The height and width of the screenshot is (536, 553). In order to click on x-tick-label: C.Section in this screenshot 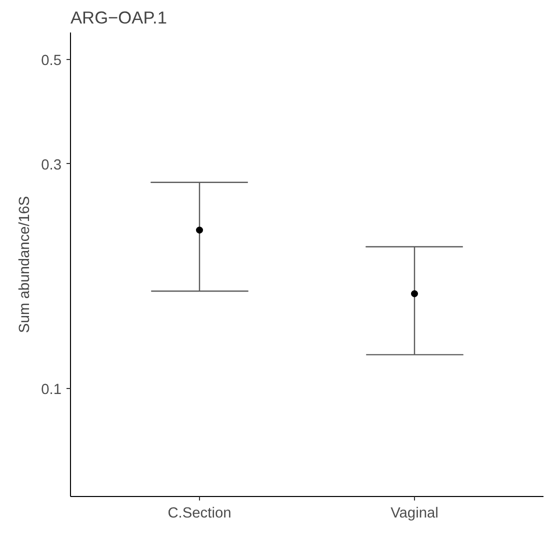, I will do `click(200, 514)`.